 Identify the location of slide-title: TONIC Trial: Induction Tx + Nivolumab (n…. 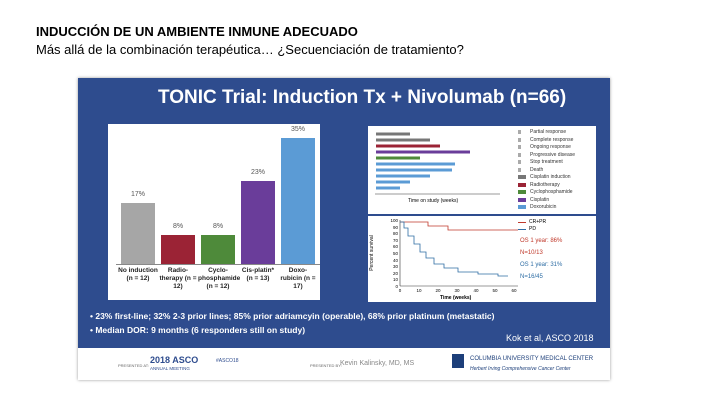
(362, 97).